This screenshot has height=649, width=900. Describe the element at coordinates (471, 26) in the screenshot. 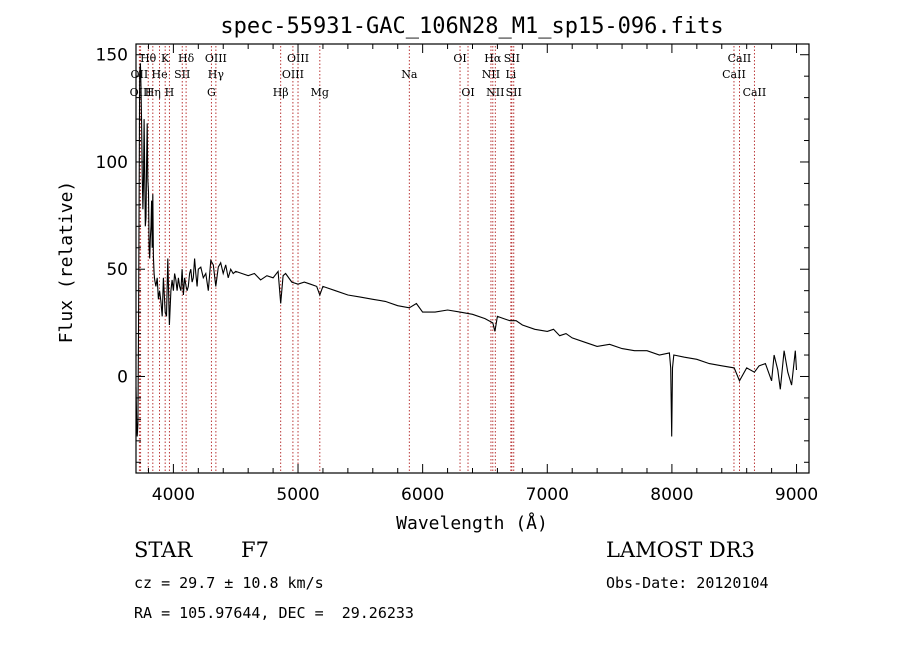

I see `chart-title: spec-55931-GAC_106N28_M1_sp15-096.fits` at that location.